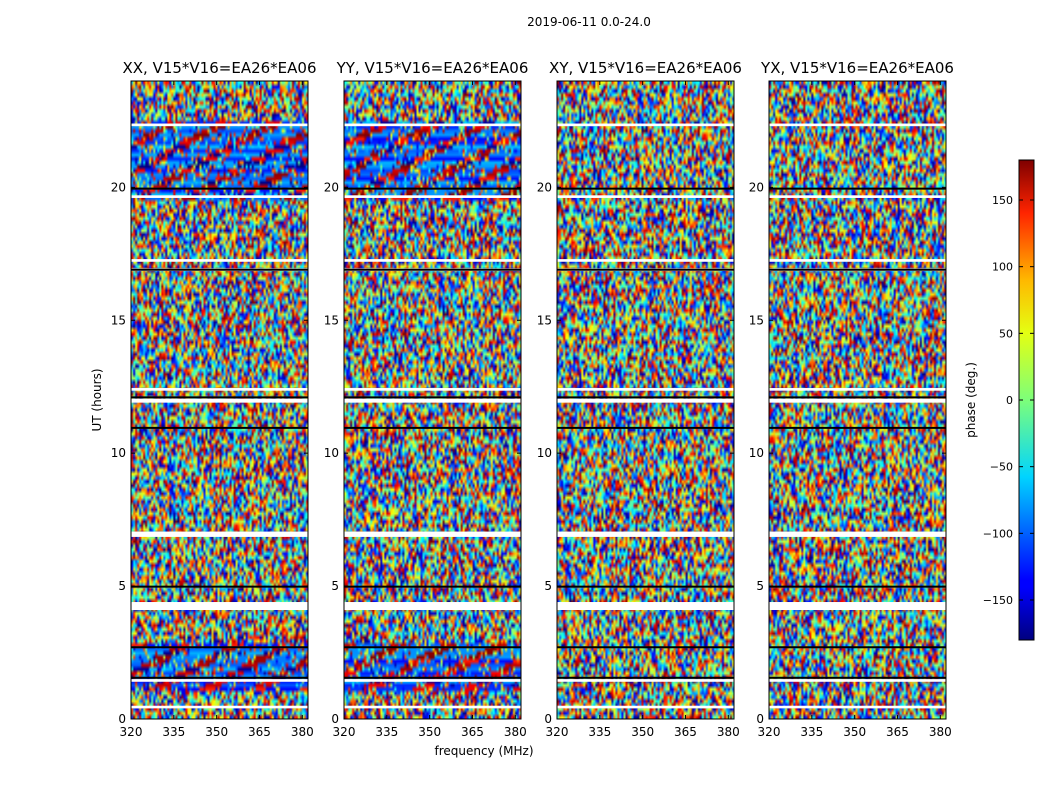 The image size is (1050, 800). Describe the element at coordinates (432, 68) in the screenshot. I see `panel-title-yy: YY, V15*V16=EA26*EA06` at that location.